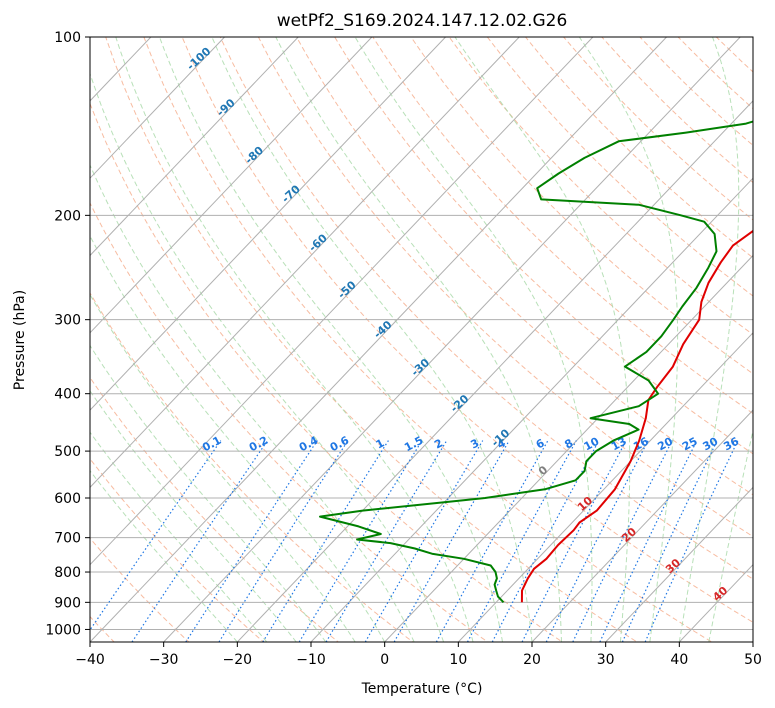  I want to click on y-tick-label: 100, so click(67, 38).